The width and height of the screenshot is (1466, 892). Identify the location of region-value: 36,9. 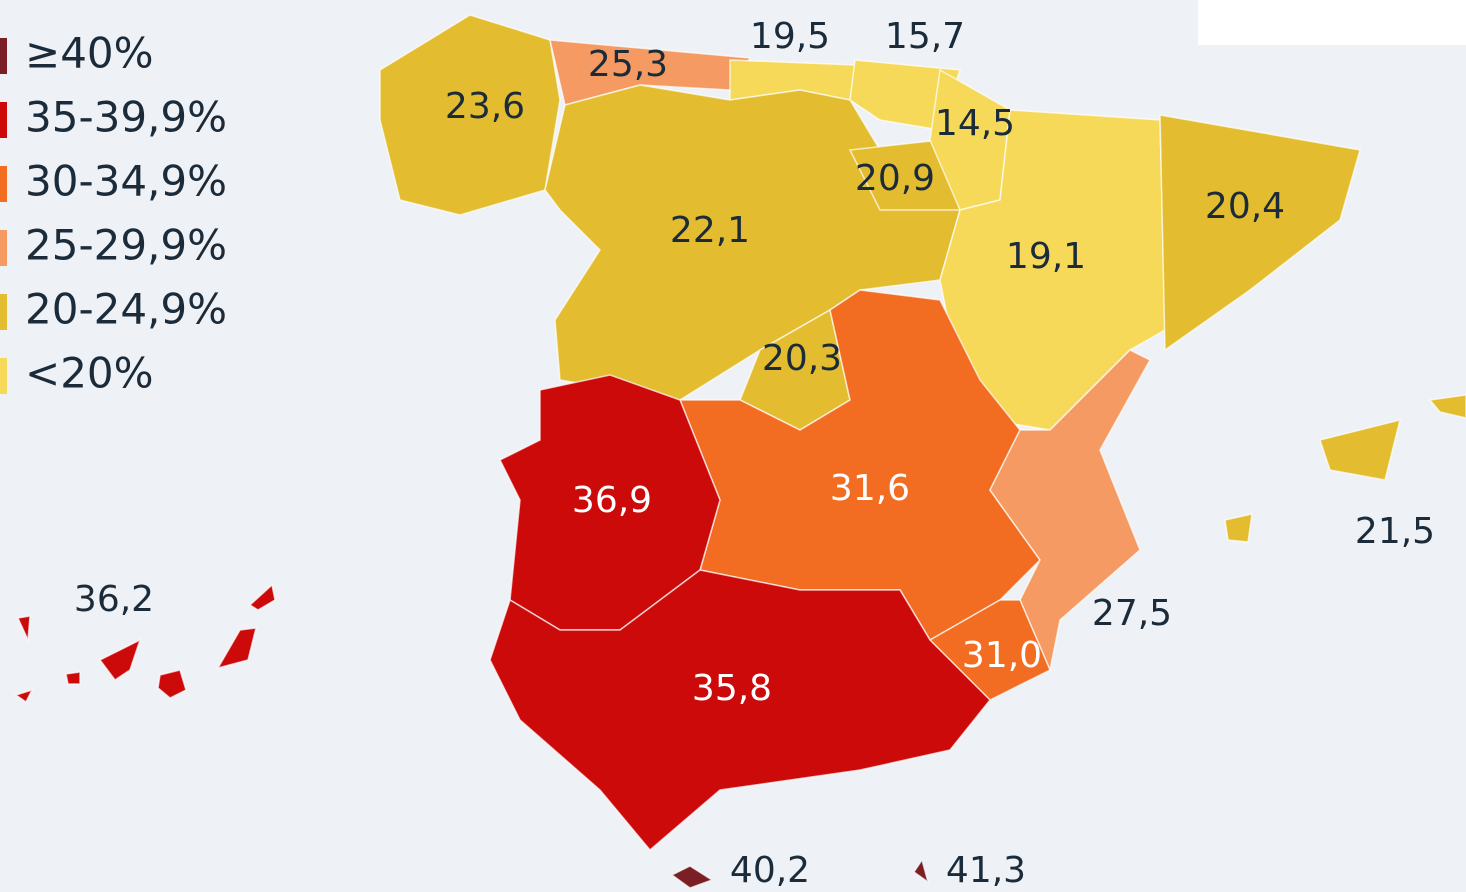
(612, 500).